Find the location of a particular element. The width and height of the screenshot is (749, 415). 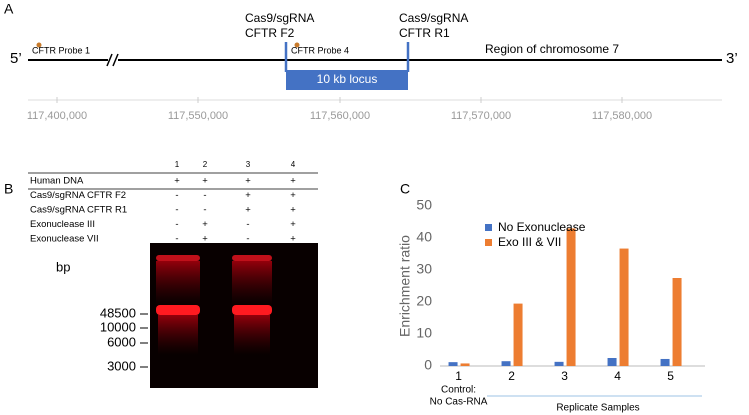

legend-label: Exo III & VII is located at coordinates (529, 242).